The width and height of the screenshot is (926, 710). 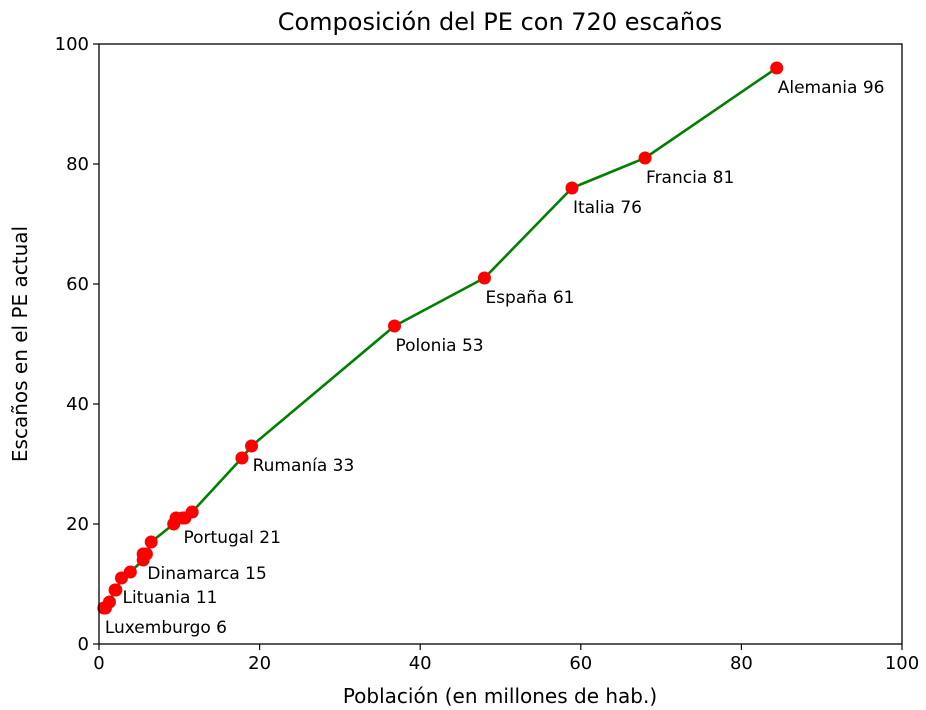 I want to click on y-tick-label: 80, so click(x=77, y=164).